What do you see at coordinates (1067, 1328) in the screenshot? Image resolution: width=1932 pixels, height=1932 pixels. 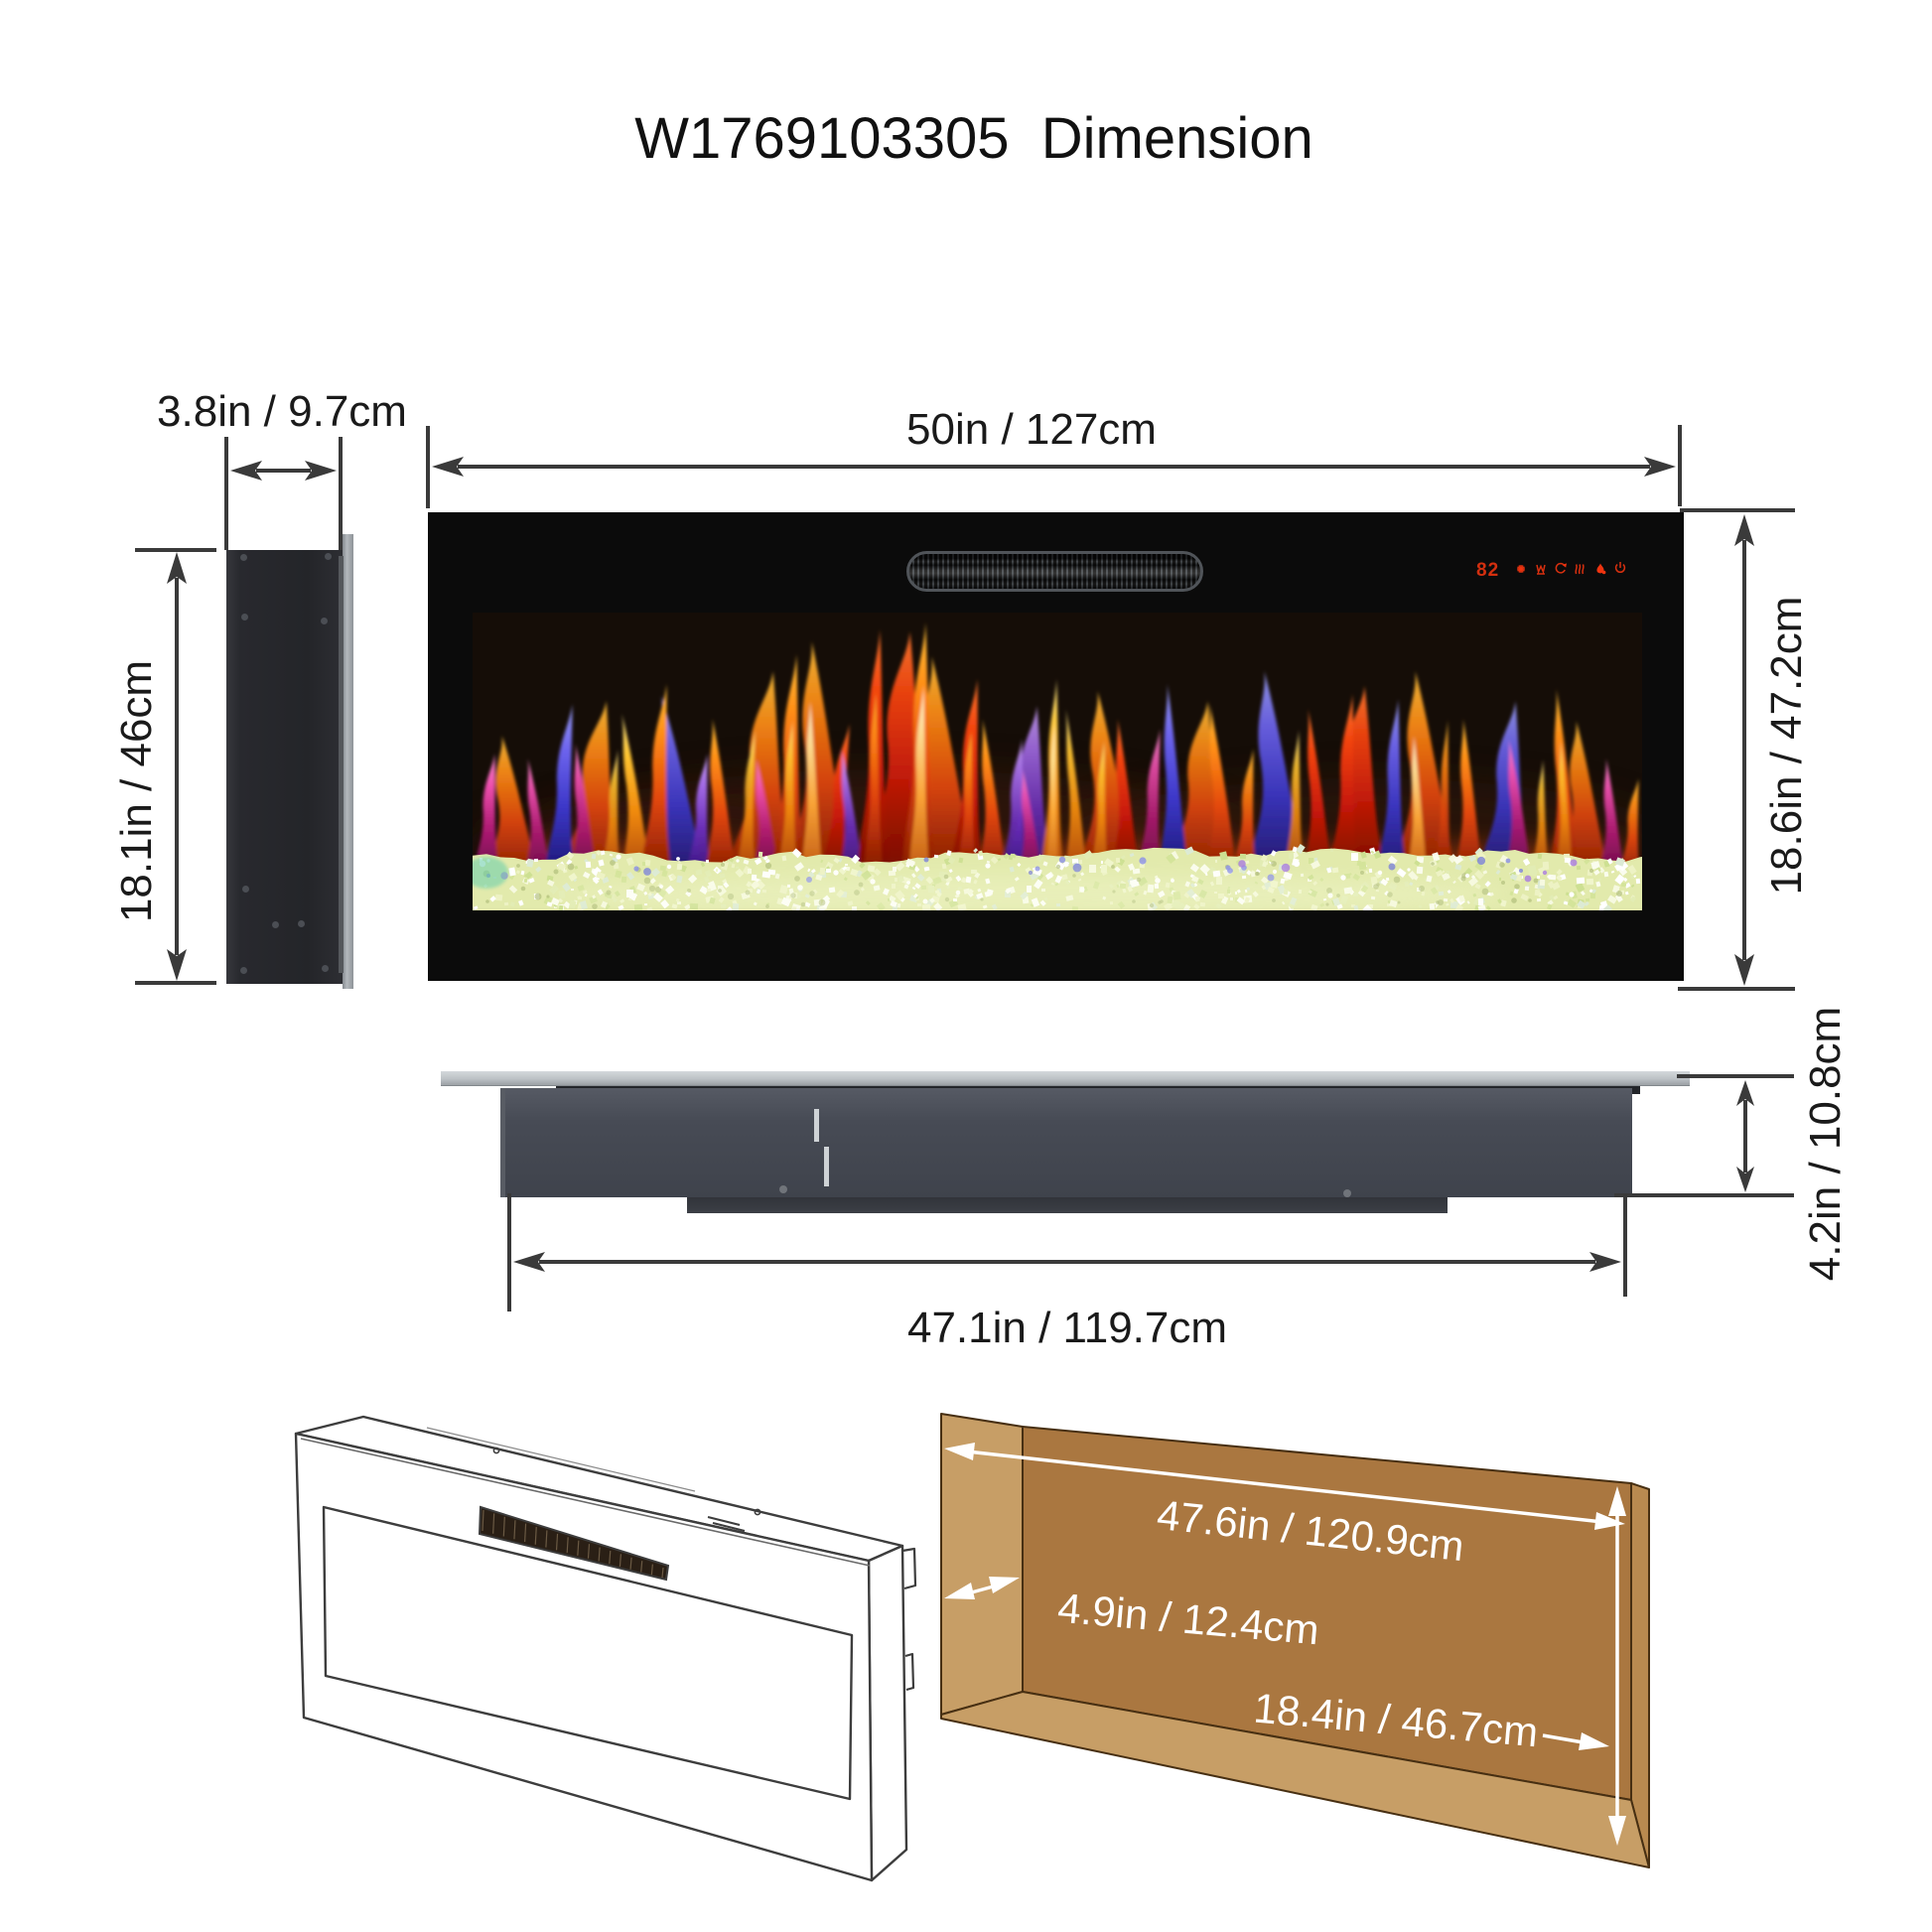 I see `svg-text: 47.1in / 119.7cm` at bounding box center [1067, 1328].